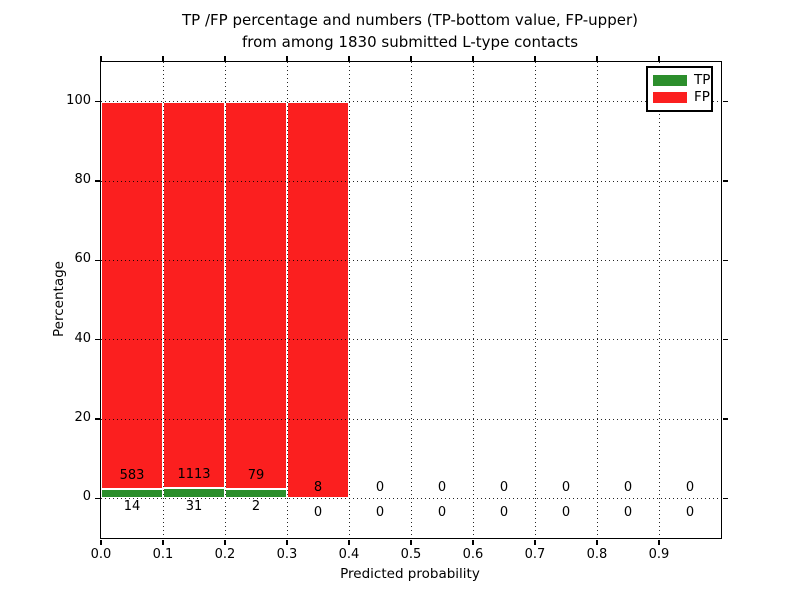  What do you see at coordinates (194, 493) in the screenshot?
I see `tp-bar-segment` at bounding box center [194, 493].